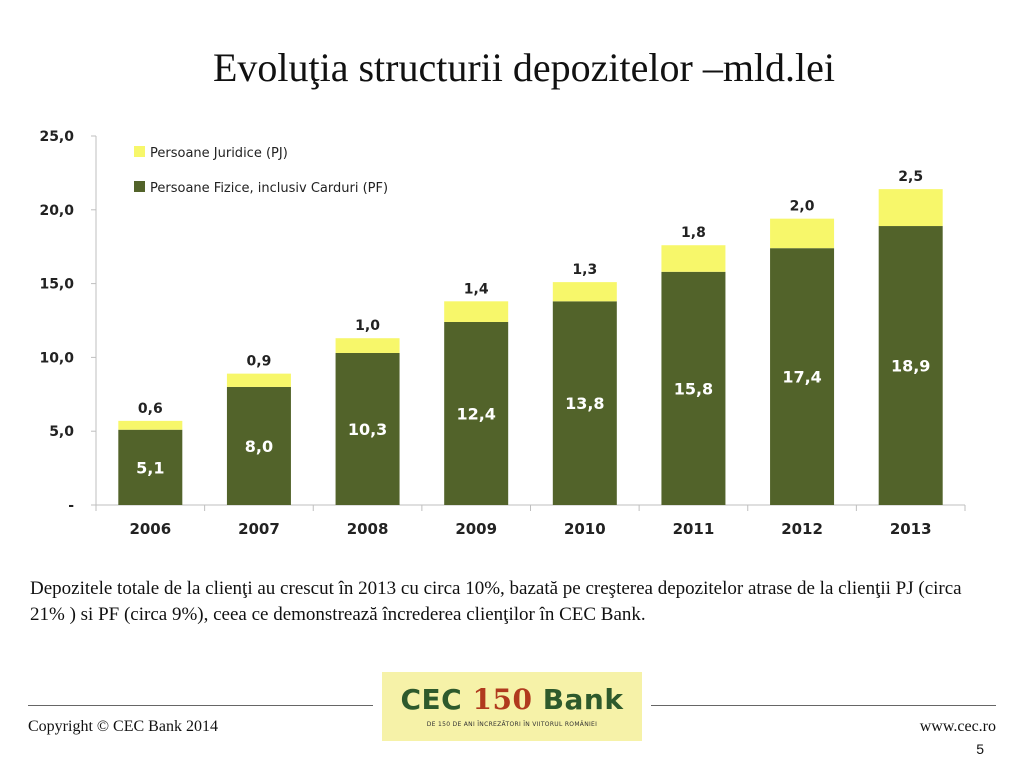 This screenshot has height=768, width=1024. What do you see at coordinates (269, 188) in the screenshot?
I see `legend-label-pf: Persoane Fizice, inclusiv Carduri (PF)` at bounding box center [269, 188].